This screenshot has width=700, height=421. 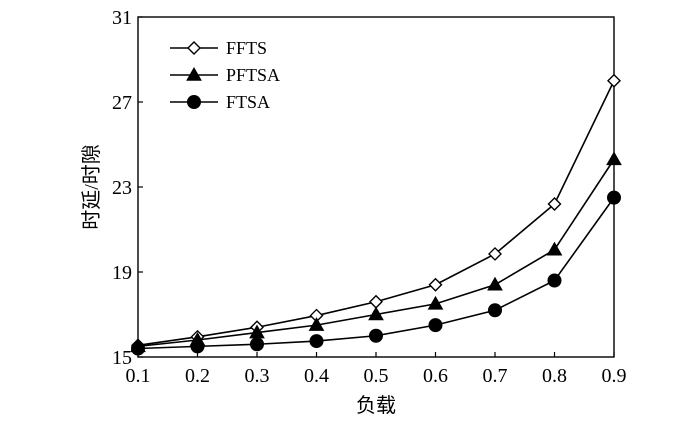 What do you see at coordinates (194, 73) in the screenshot?
I see `legend-marker-pftsa` at bounding box center [194, 73].